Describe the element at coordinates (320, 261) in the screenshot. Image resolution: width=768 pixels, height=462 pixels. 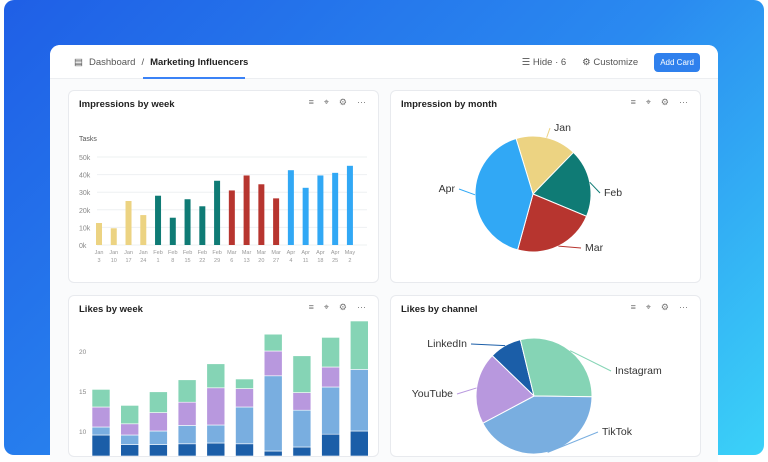
I see `x-tick-label: 18` at that location.